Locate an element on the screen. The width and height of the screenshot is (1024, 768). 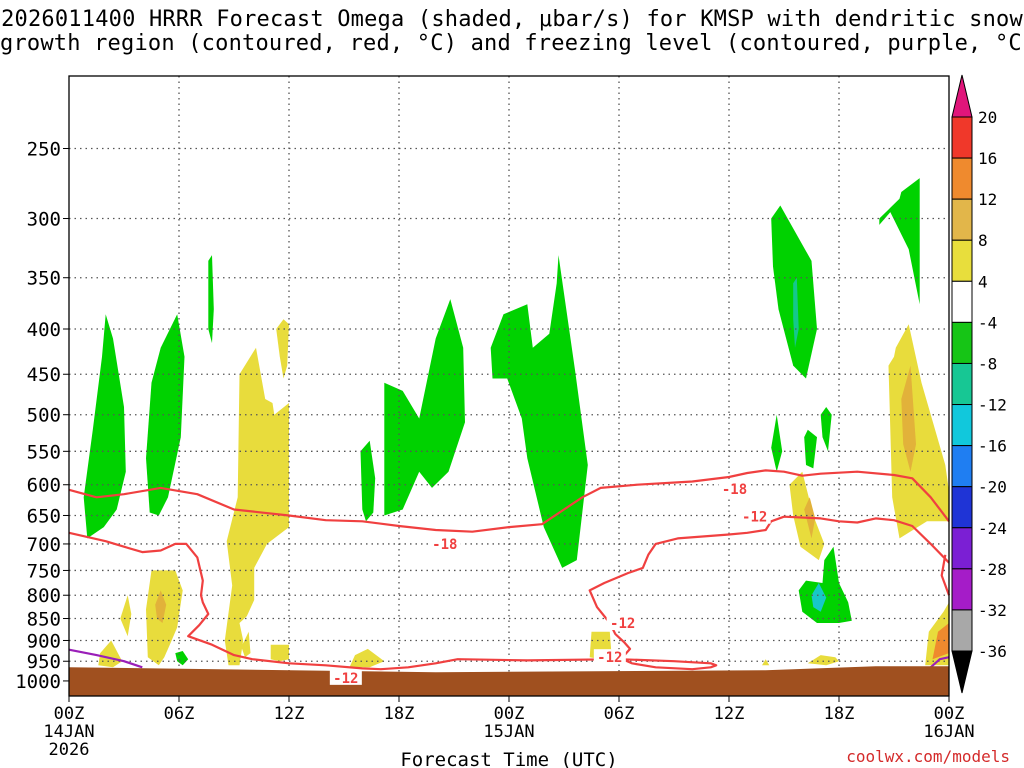
y-tick-label: 400 is located at coordinates (44, 330).